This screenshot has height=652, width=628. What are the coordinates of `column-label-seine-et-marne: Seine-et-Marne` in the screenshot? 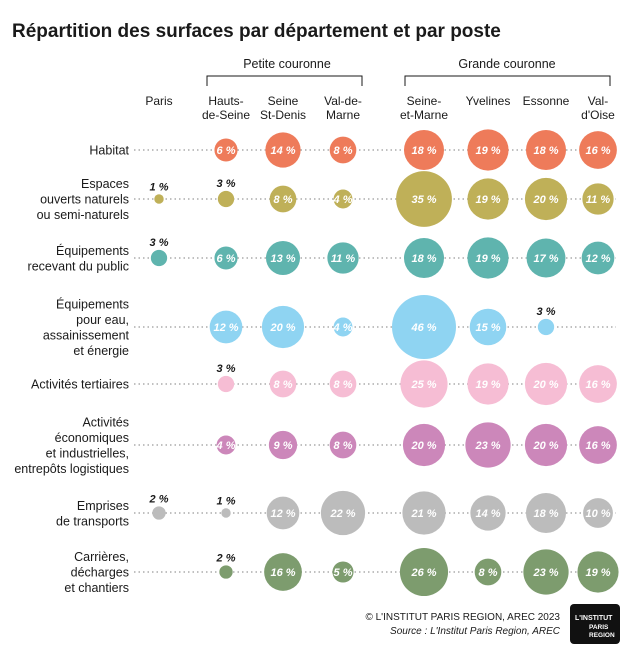 It's located at (424, 108).